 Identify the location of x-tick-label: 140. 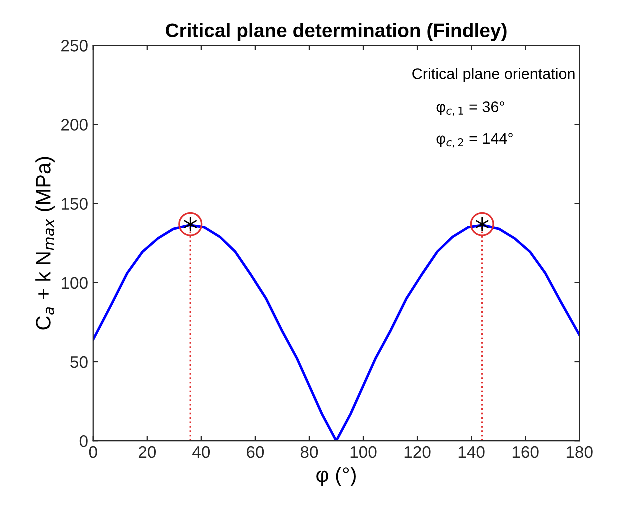
(471, 452).